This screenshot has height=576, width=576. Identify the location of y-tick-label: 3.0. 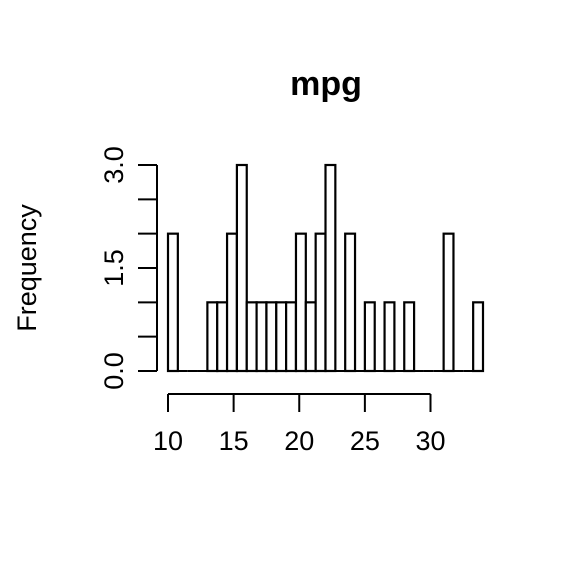
(114, 165).